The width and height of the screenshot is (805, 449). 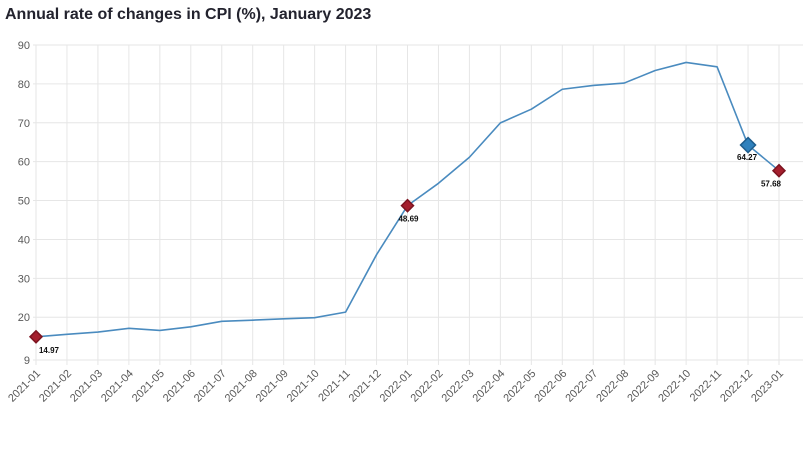 What do you see at coordinates (612, 386) in the screenshot?
I see `x-tick-label: 2022-08` at bounding box center [612, 386].